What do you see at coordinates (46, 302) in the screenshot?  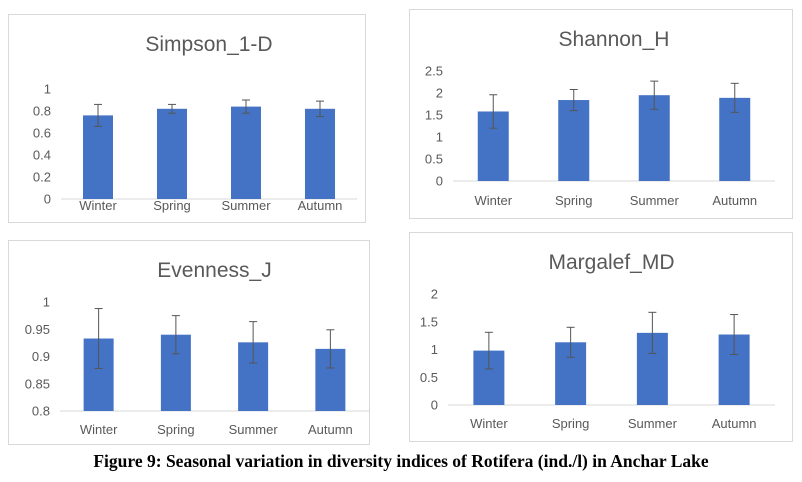 I see `evenness-y-tick-label: 1` at bounding box center [46, 302].